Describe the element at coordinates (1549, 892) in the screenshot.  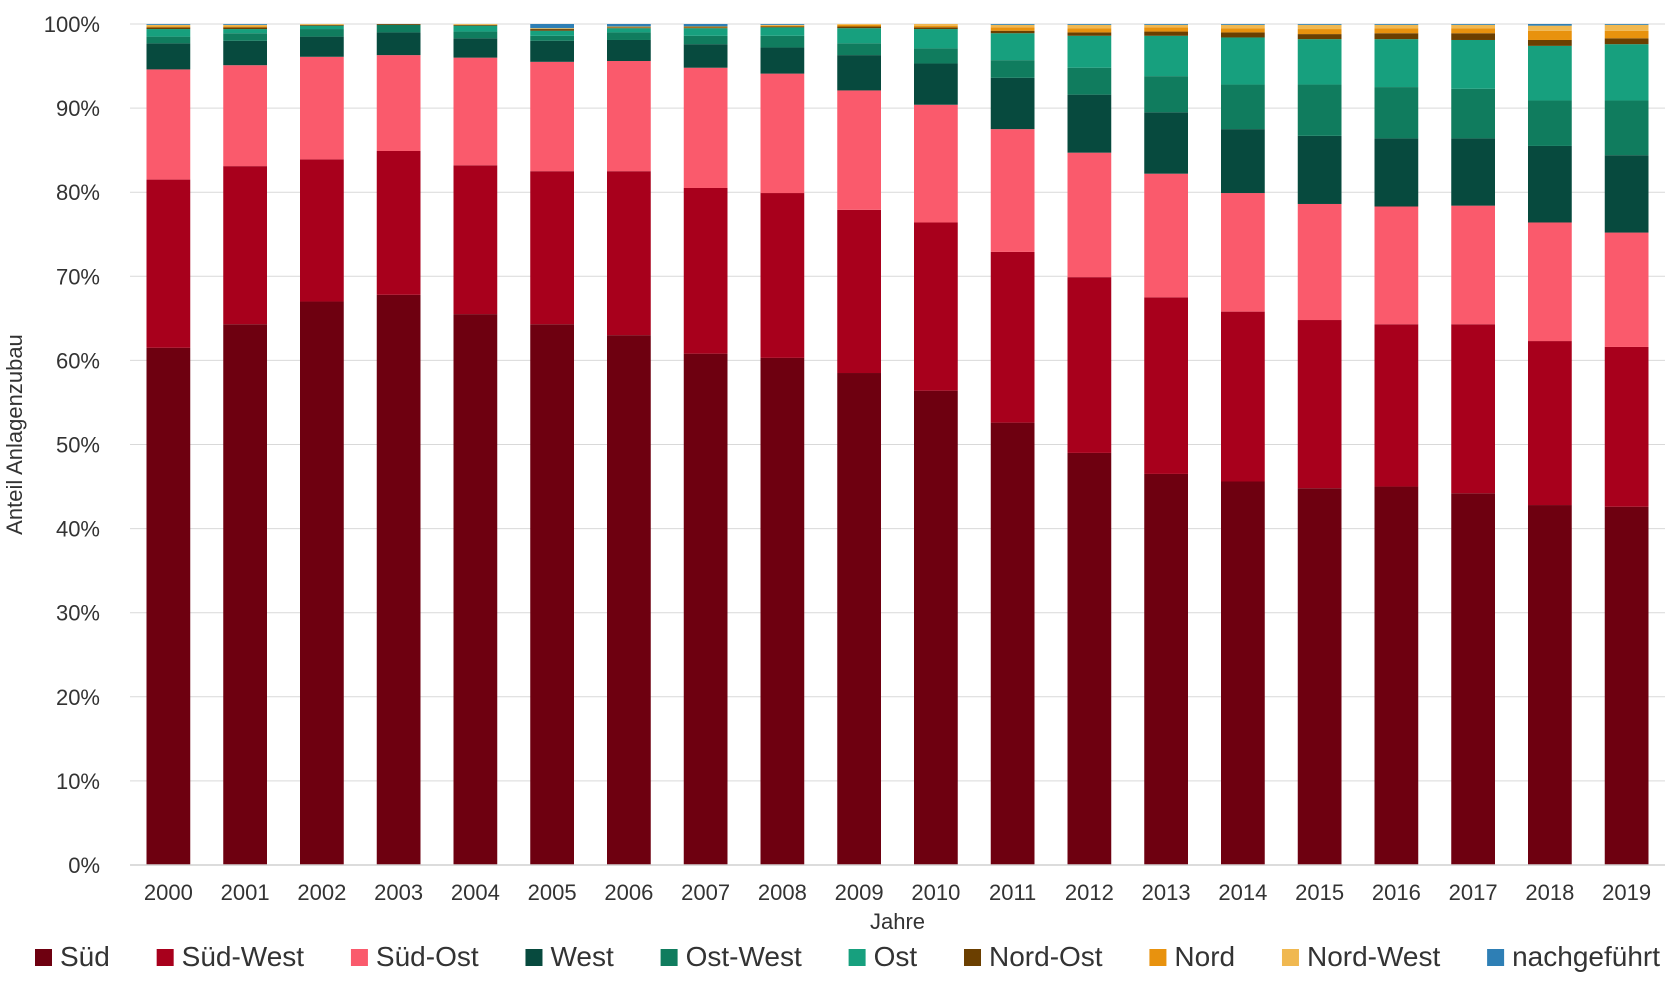
I see `x-tick-label: 2018` at that location.